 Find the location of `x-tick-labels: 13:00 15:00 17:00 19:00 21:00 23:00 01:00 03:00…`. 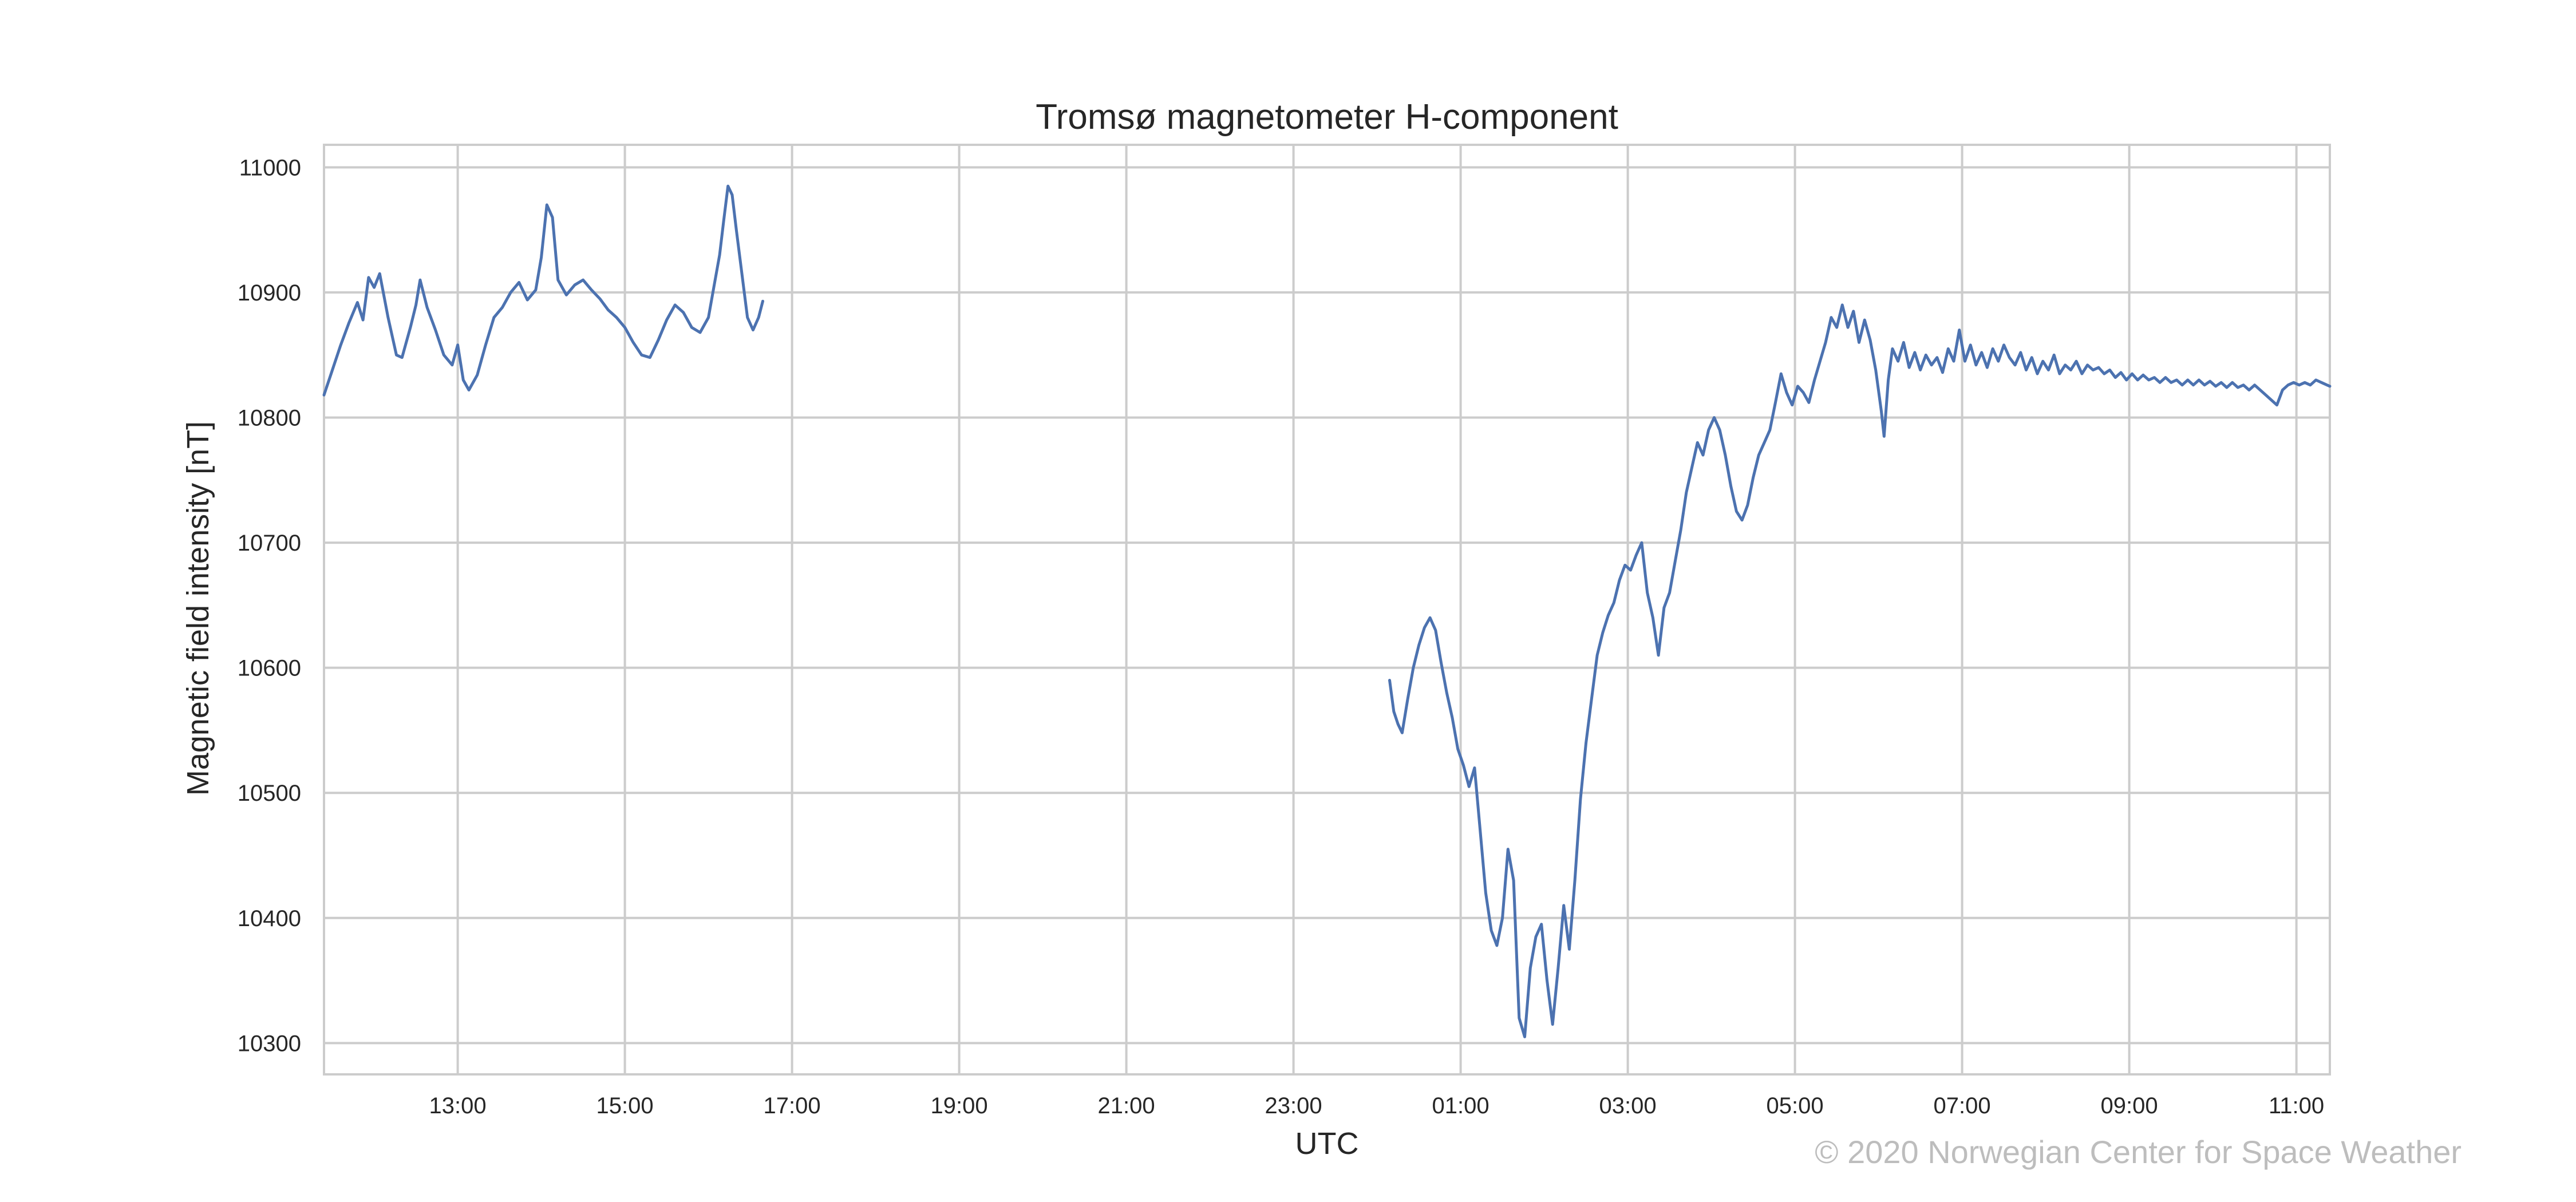

x-tick-labels: 13:00 15:00 17:00 19:00 21:00 23:00 01:00 03:00… is located at coordinates (1377, 1106).